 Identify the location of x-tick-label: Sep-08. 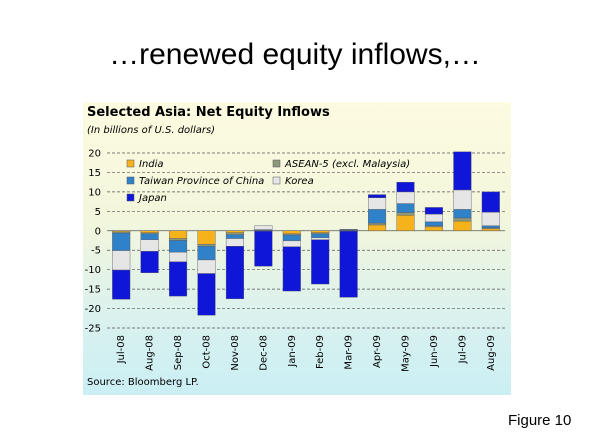
(178, 352).